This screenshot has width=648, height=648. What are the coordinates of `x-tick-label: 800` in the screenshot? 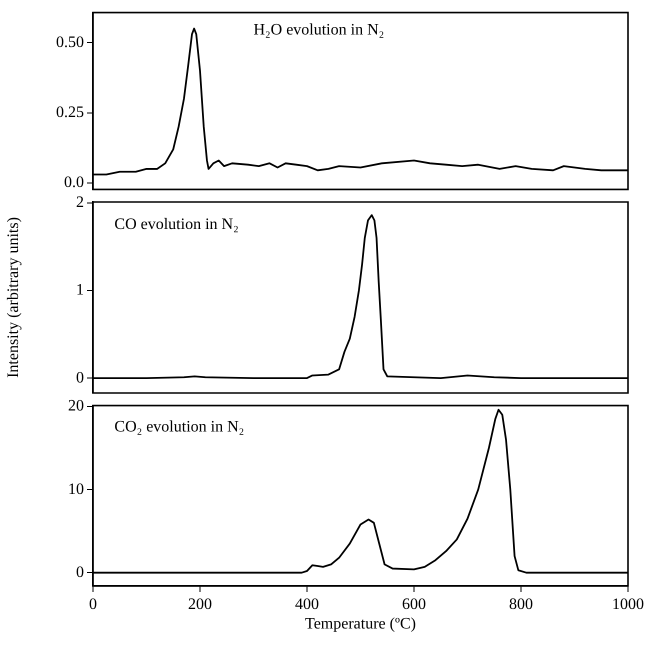 It's located at (521, 604).